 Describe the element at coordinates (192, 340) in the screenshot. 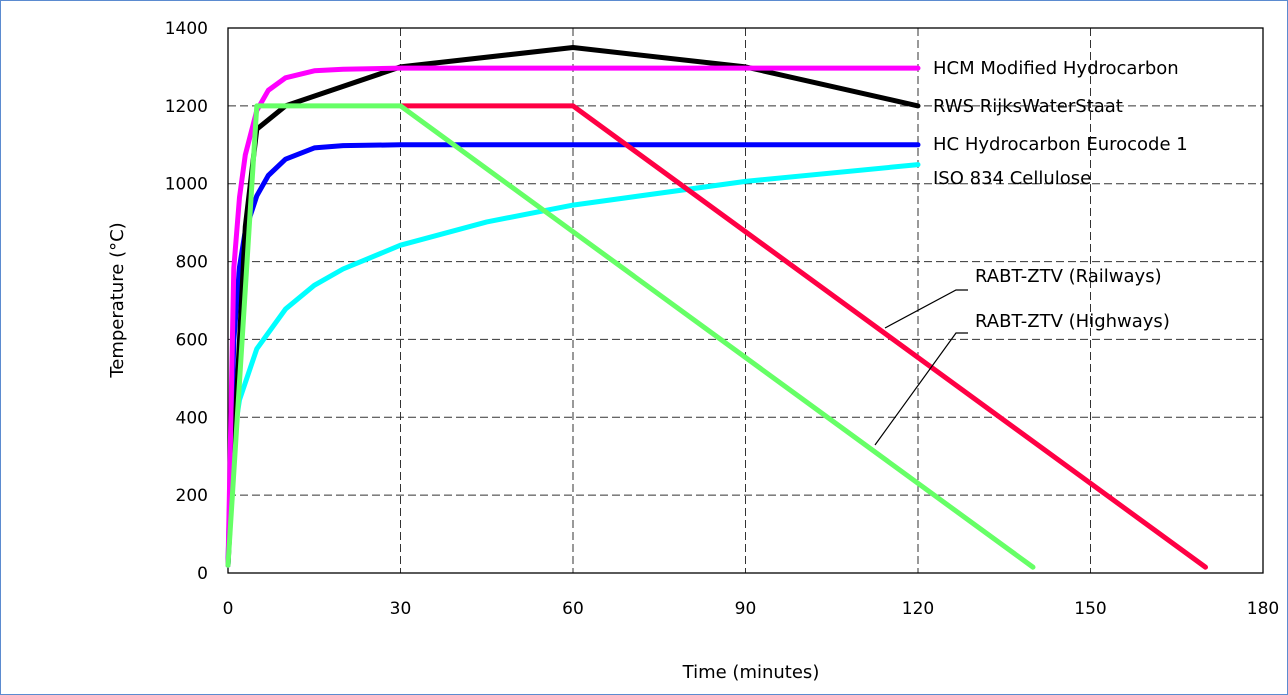

I see `y-tick-label: 600` at that location.